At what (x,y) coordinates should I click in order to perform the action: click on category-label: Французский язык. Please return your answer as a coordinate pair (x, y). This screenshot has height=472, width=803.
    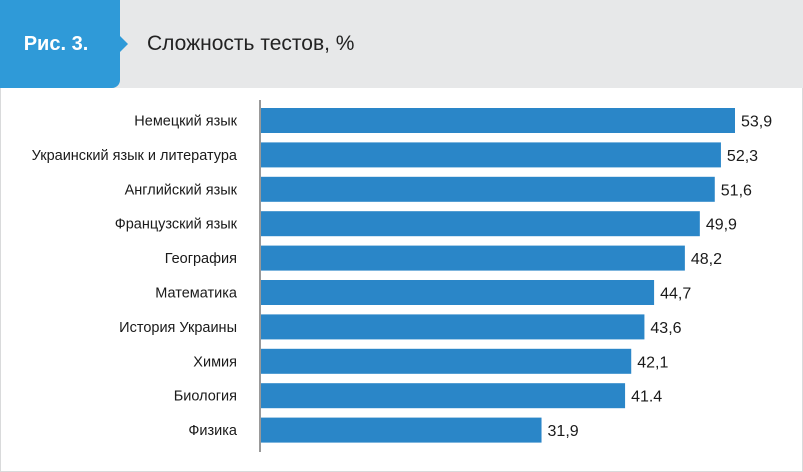
    Looking at the image, I should click on (176, 225).